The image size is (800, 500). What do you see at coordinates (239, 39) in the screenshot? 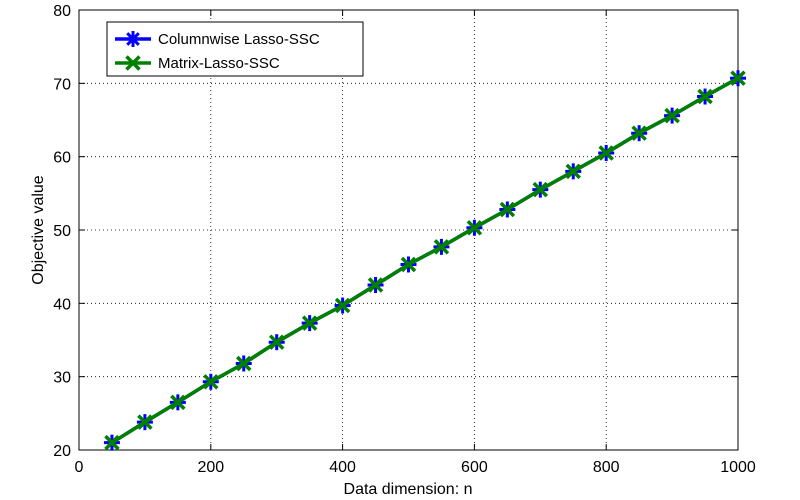
I see `legend-label-columnwise: Columnwise Lasso-SSC` at bounding box center [239, 39].